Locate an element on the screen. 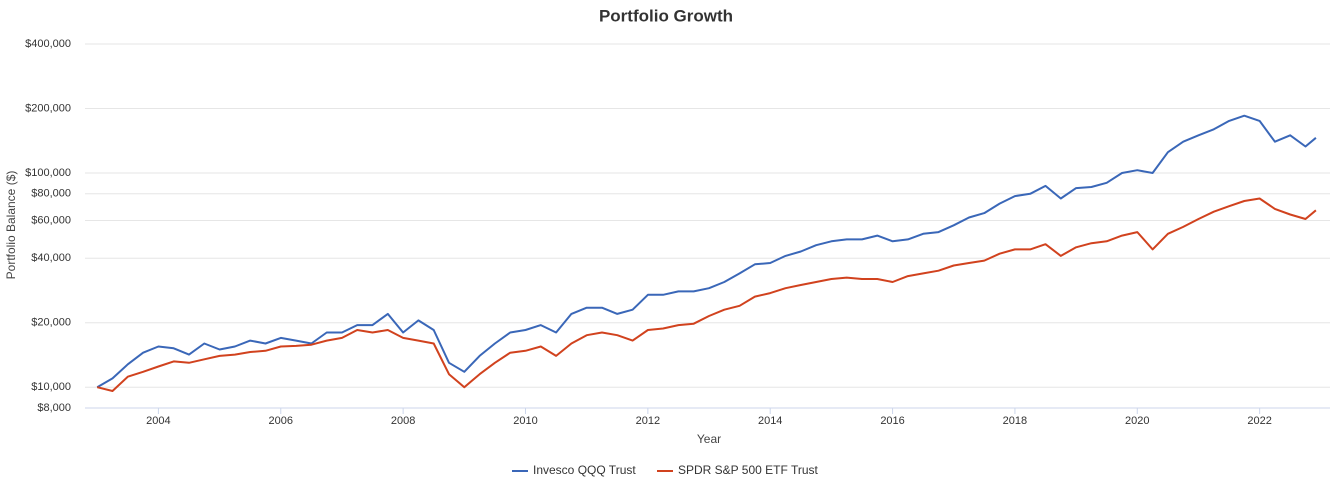  x-tick-label: 2022 is located at coordinates (1259, 421).